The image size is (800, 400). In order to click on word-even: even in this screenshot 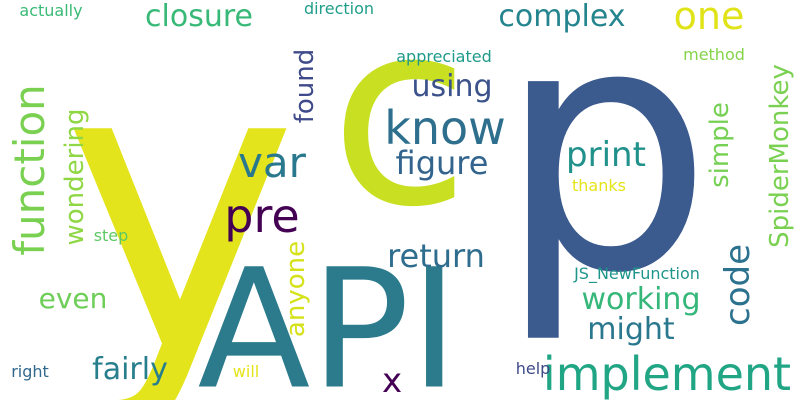, I will do `click(73, 298)`.